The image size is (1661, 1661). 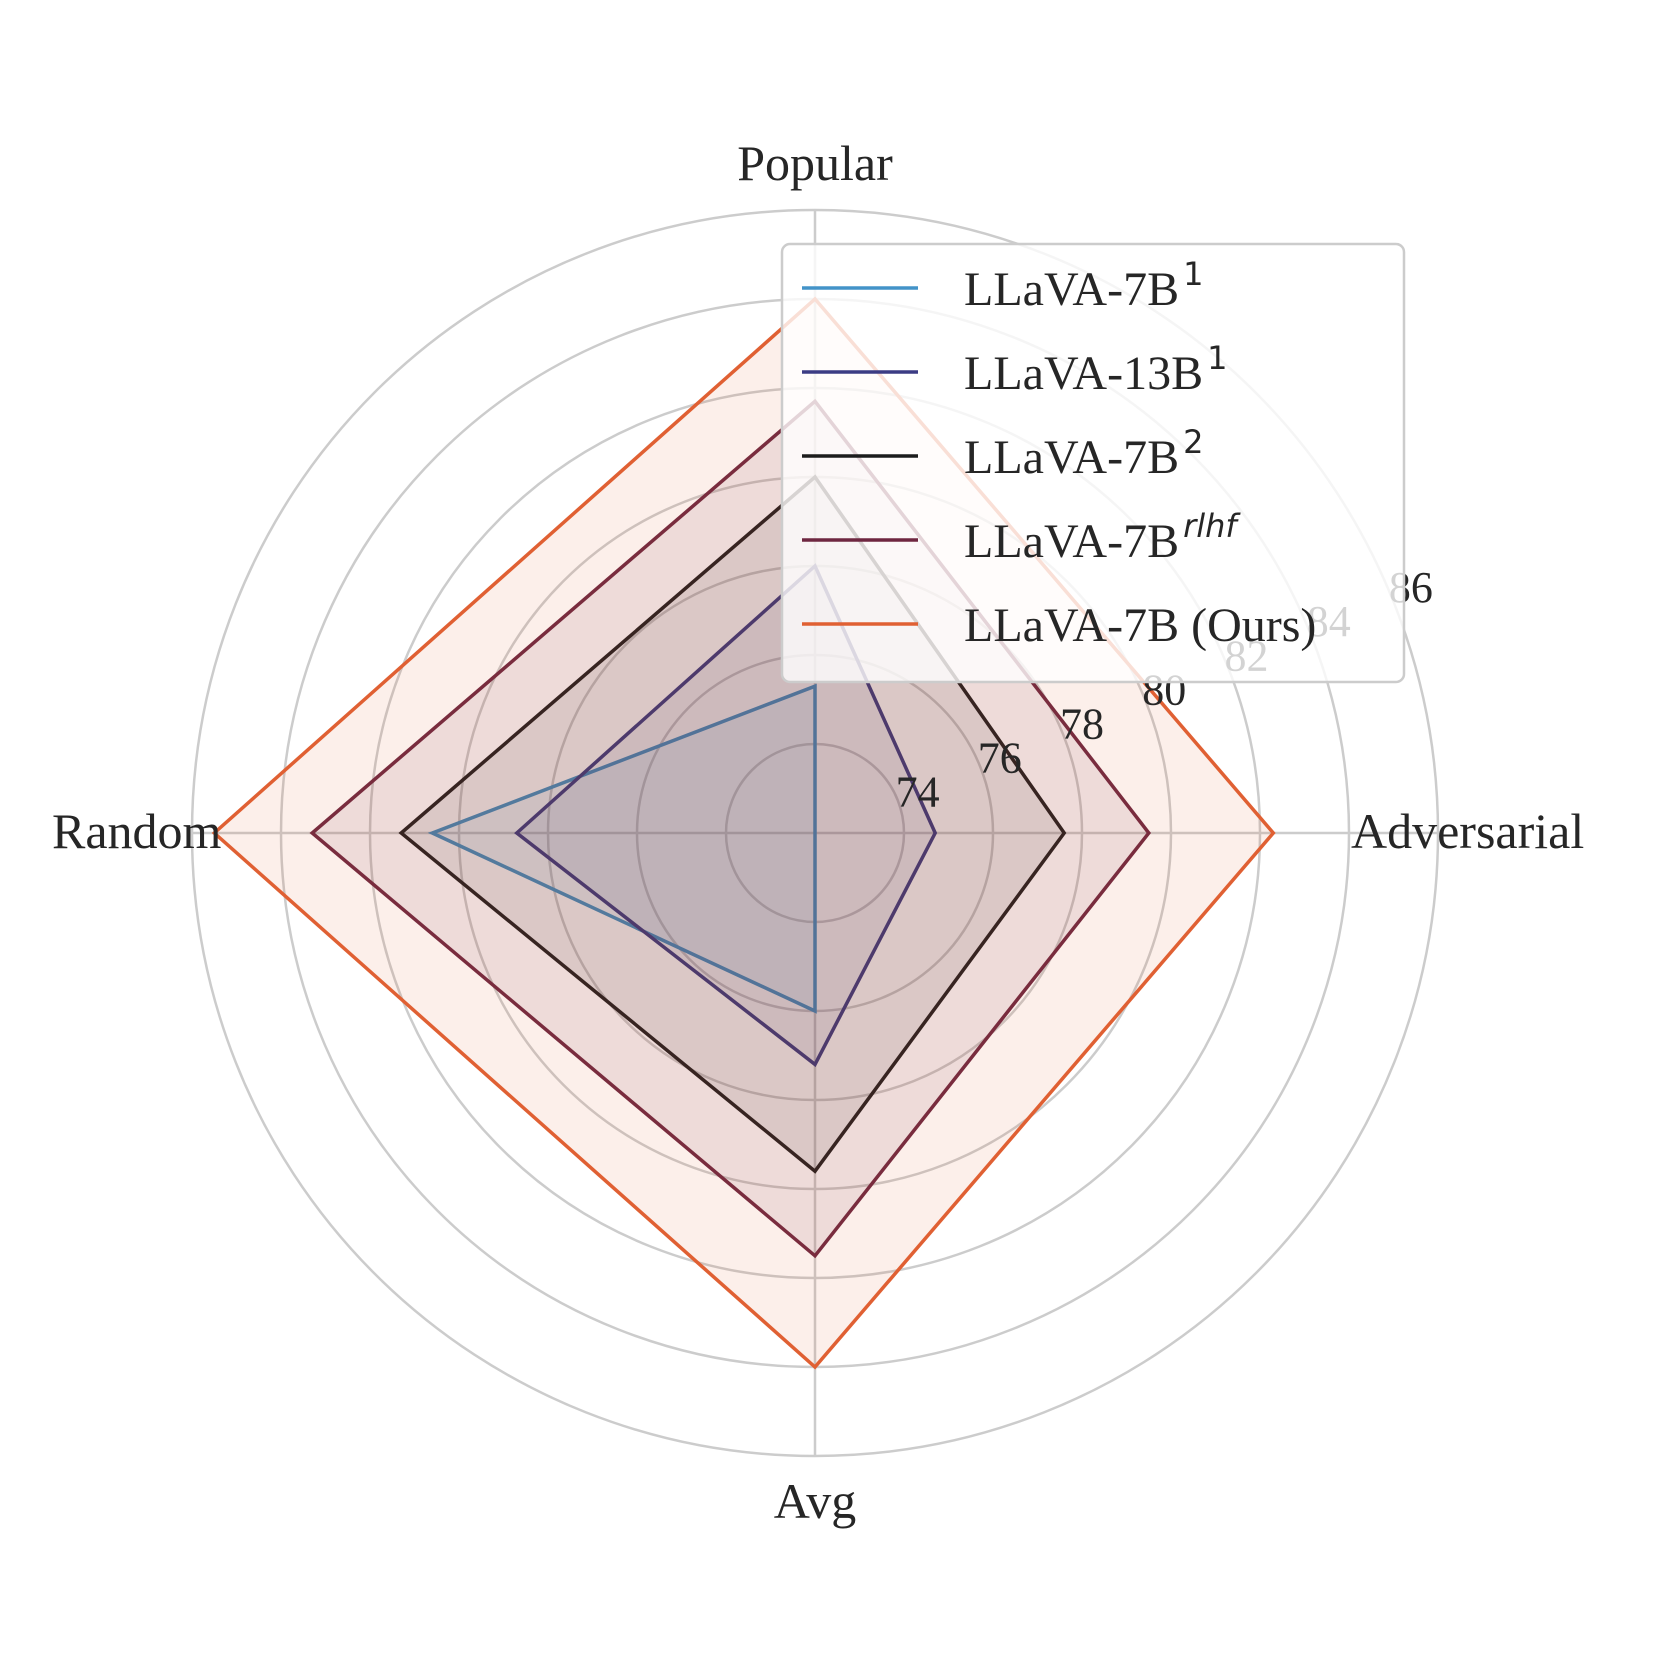 I want to click on tick-label-76: 76, so click(x=1000, y=758).